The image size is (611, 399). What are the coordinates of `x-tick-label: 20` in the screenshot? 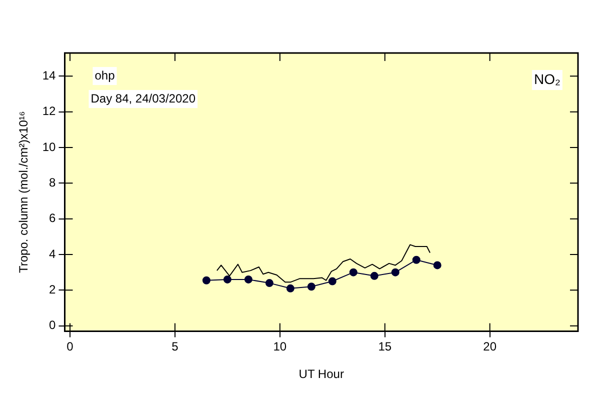 It's located at (490, 347).